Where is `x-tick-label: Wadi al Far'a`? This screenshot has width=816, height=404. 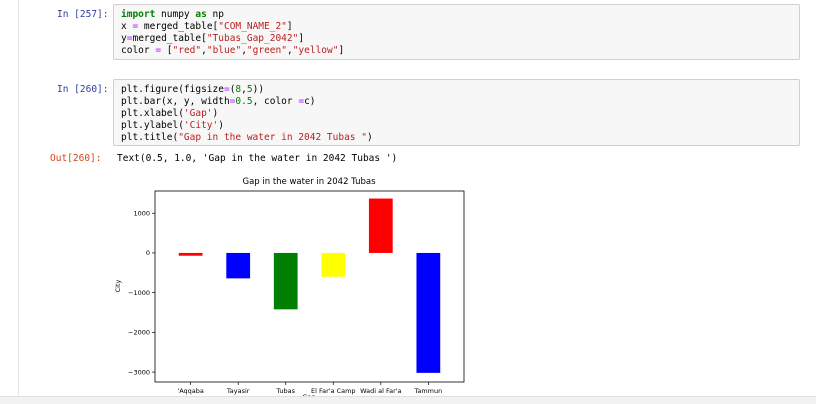
x-tick-label: Wadi al Far'a is located at coordinates (380, 391).